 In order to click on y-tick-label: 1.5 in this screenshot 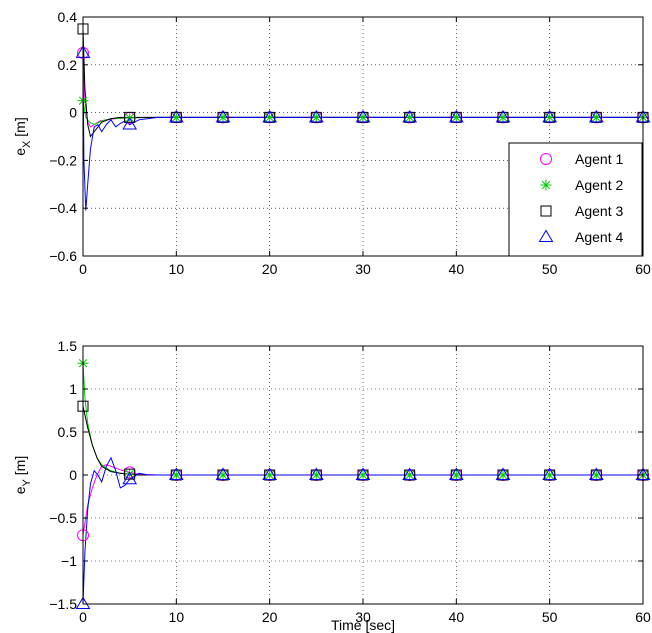, I will do `click(68, 346)`.